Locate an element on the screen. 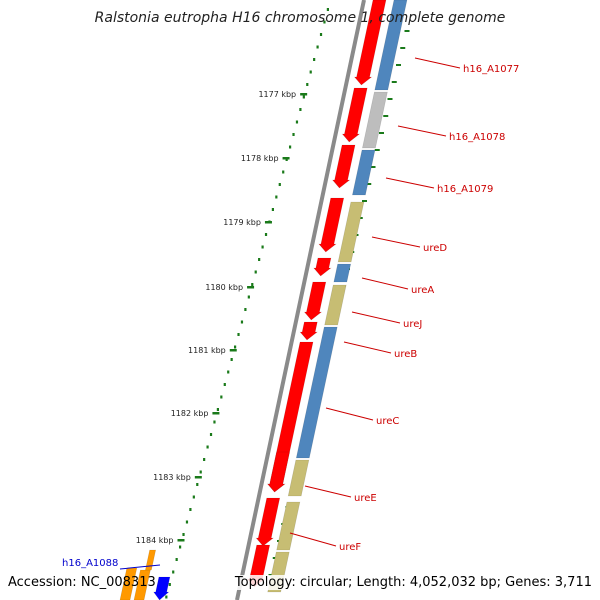  scale-tick-label: 1182 kbp is located at coordinates (190, 413).